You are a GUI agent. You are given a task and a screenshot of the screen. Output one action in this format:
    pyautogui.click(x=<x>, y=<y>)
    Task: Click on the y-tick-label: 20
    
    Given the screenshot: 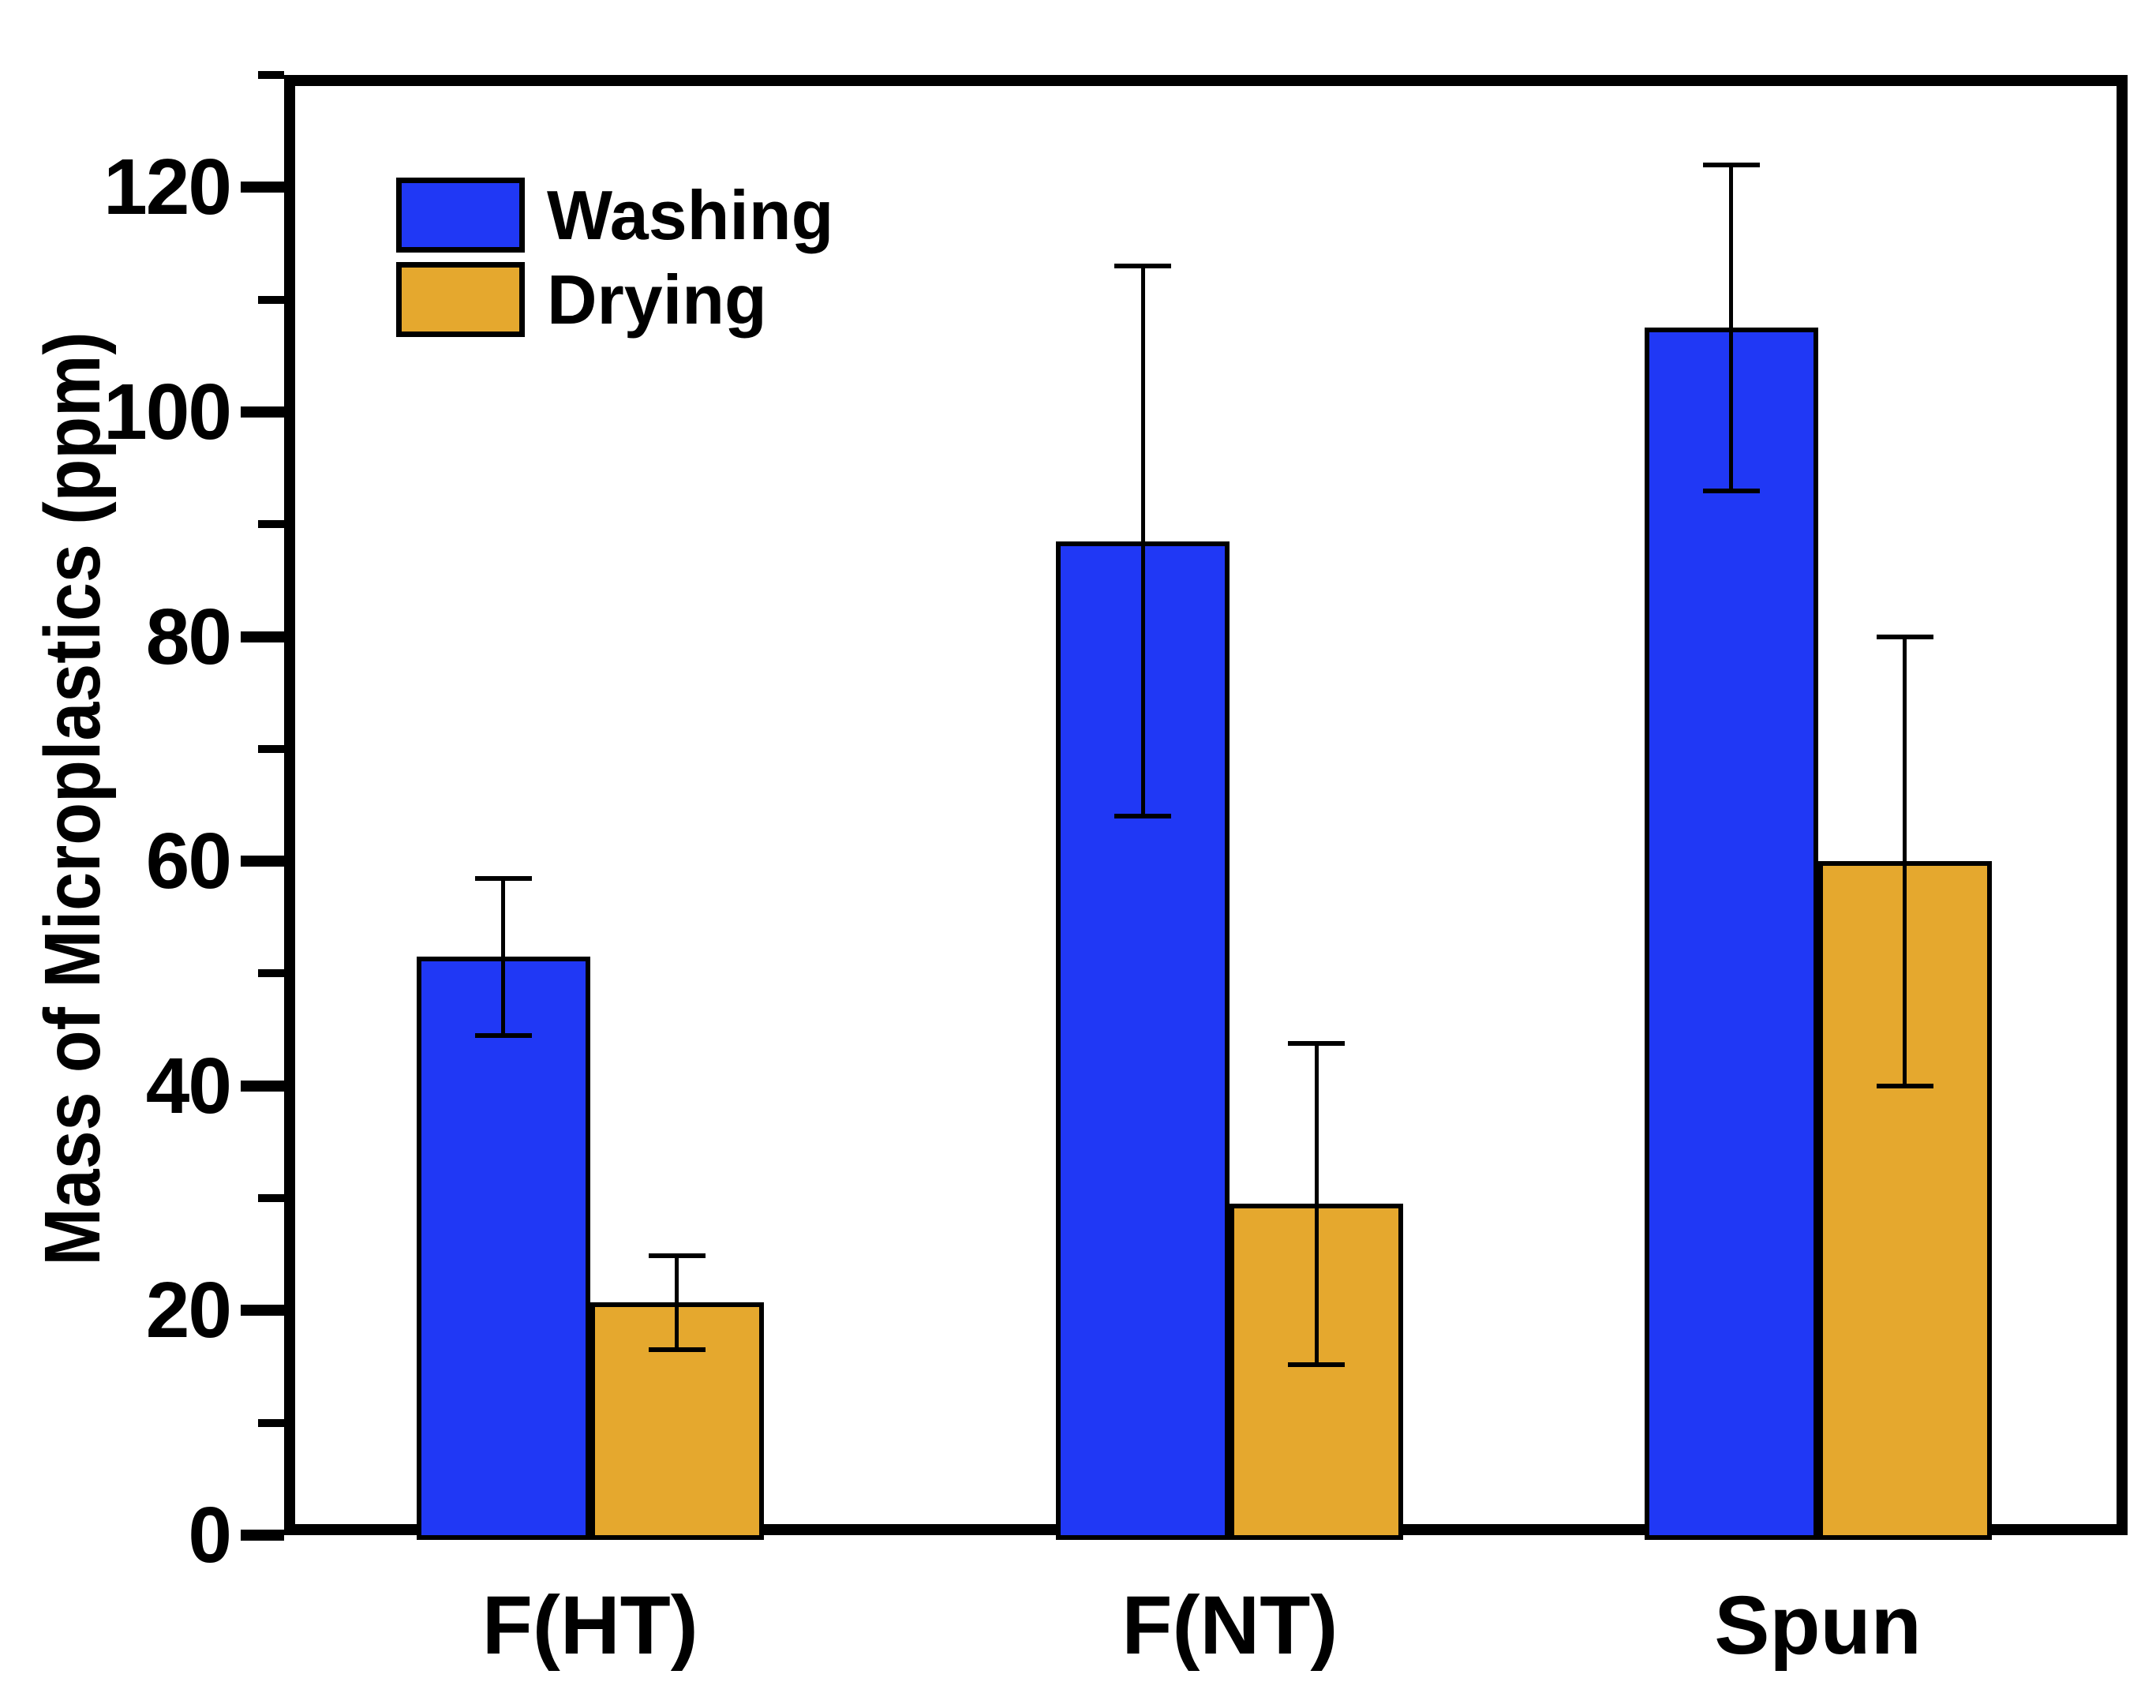 What is the action you would take?
    pyautogui.click(x=188, y=1310)
    